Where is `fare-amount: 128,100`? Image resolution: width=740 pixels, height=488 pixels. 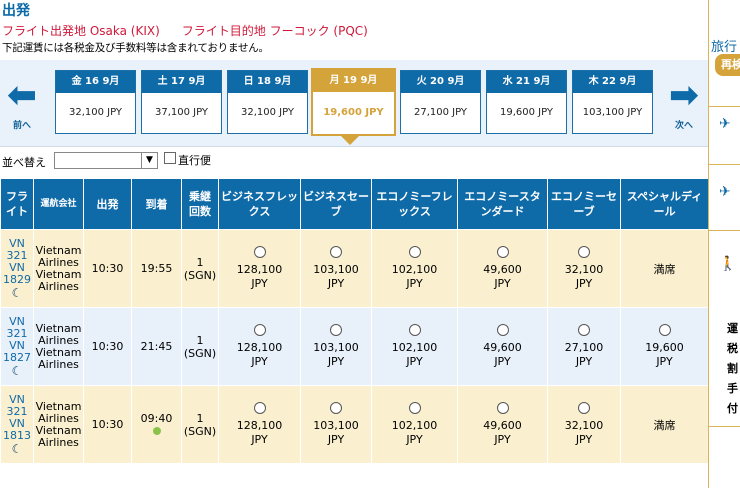 fare-amount: 128,100 is located at coordinates (259, 269).